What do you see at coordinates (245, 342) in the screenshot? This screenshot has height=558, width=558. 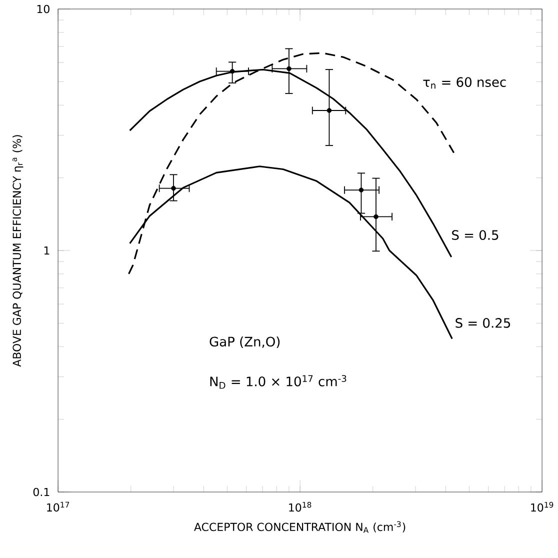 I see `annotation: GaP (Zn,O)` at bounding box center [245, 342].